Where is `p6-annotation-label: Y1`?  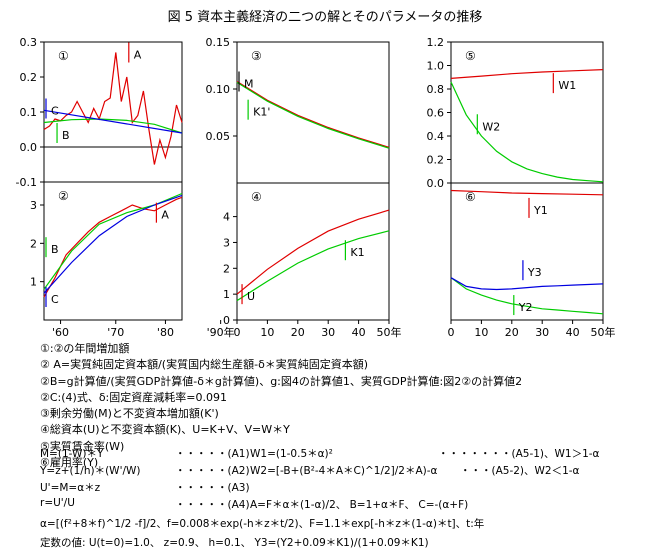 p6-annotation-label: Y1 is located at coordinates (540, 210).